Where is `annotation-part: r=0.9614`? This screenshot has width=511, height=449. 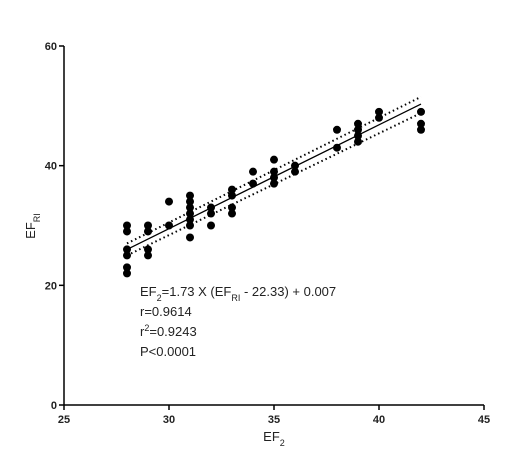
annotation-part: r=0.9614 is located at coordinates (166, 311).